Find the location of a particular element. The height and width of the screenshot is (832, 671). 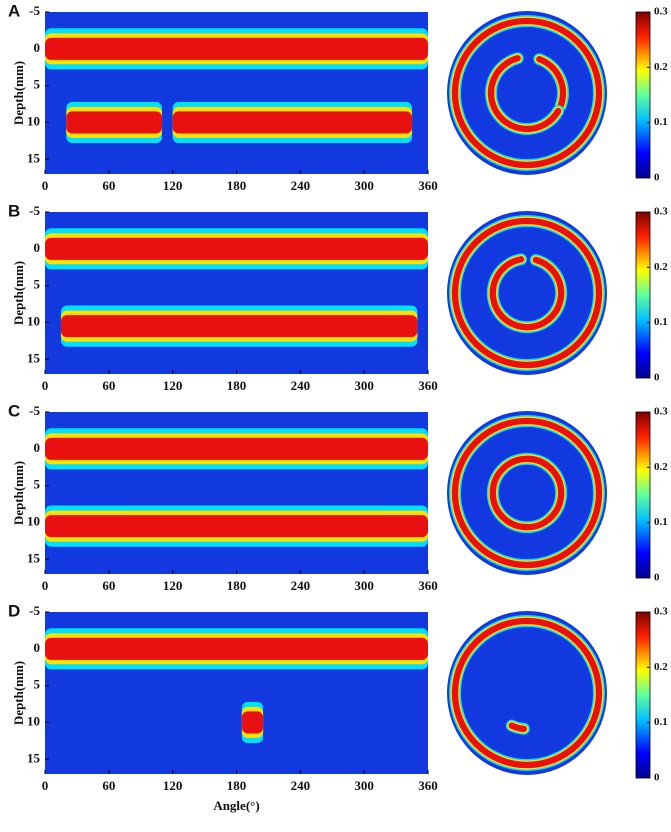

panel-label: B is located at coordinates (14, 210).